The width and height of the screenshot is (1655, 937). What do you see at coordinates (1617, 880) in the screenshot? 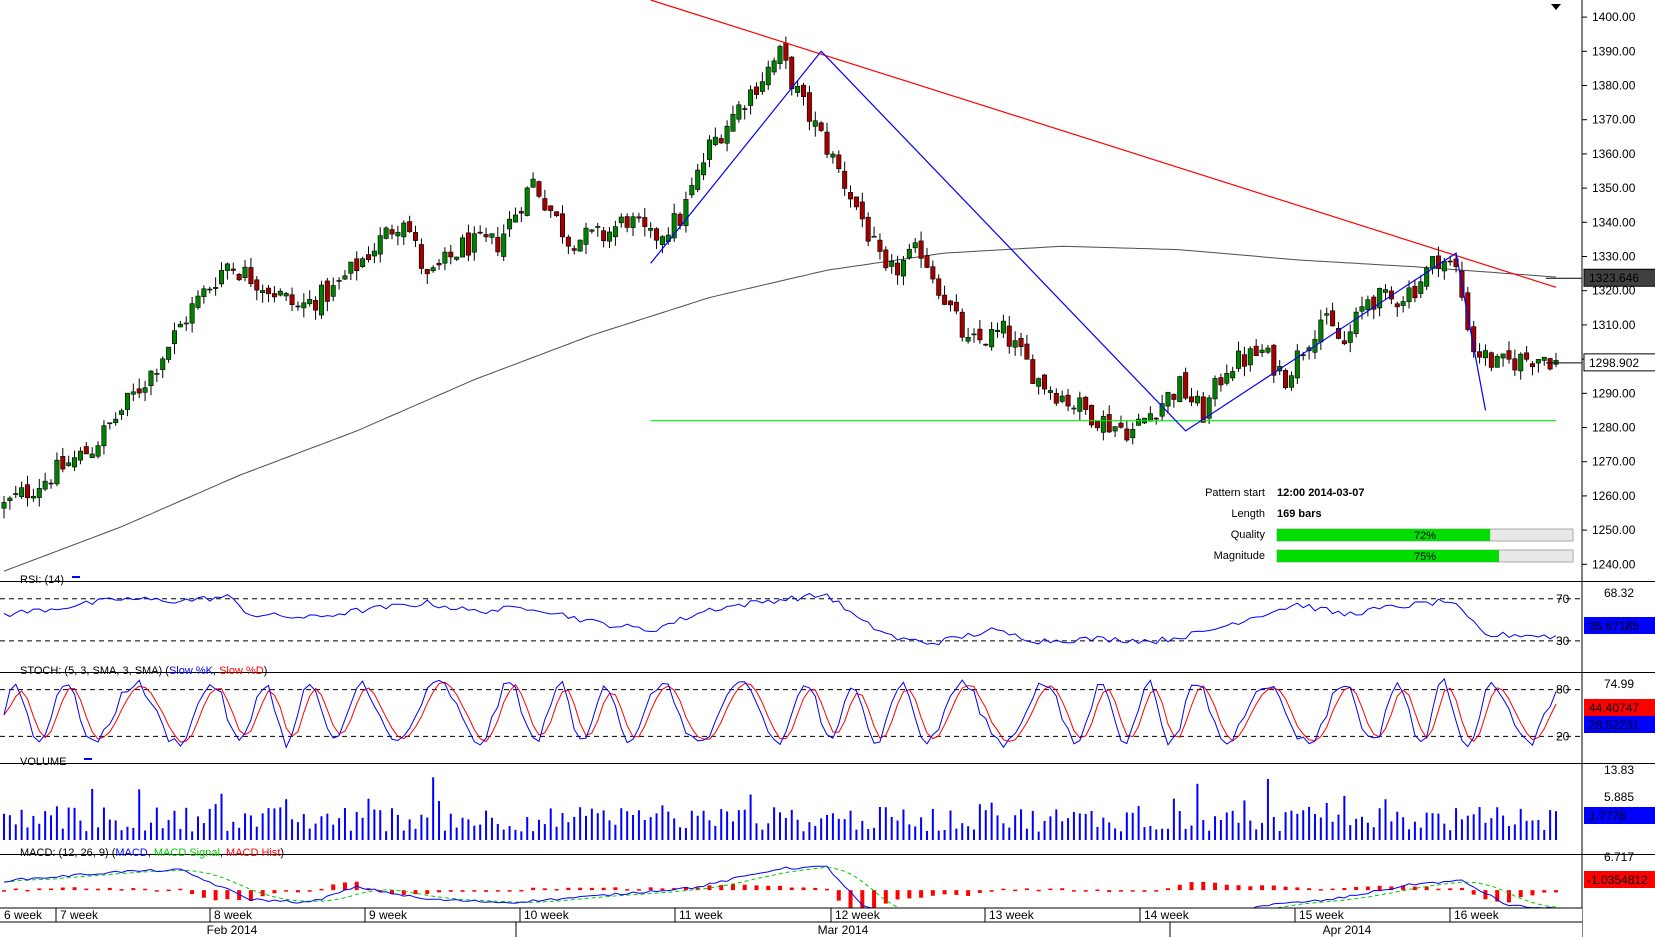
I see `macd-last-label: -1.0354812` at bounding box center [1617, 880].